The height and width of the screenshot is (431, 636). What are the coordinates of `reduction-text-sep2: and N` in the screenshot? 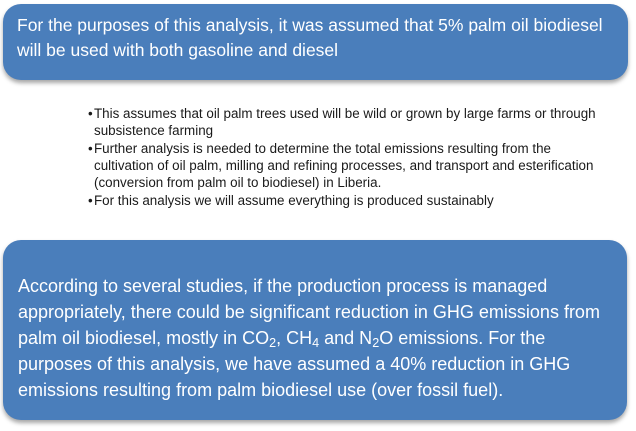 It's located at (346, 338).